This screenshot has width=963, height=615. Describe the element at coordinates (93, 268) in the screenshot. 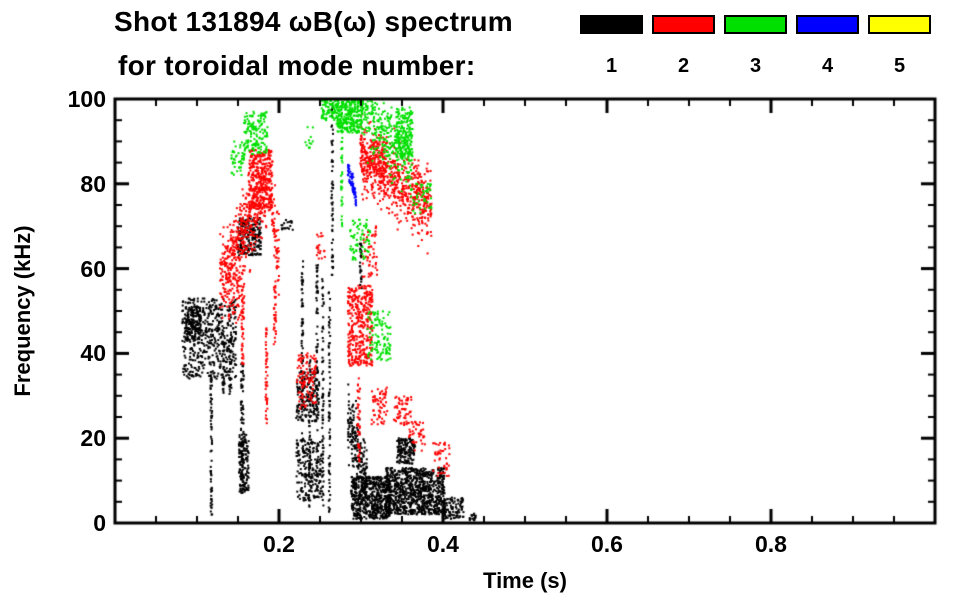

I see `y-tick-label: 60` at that location.